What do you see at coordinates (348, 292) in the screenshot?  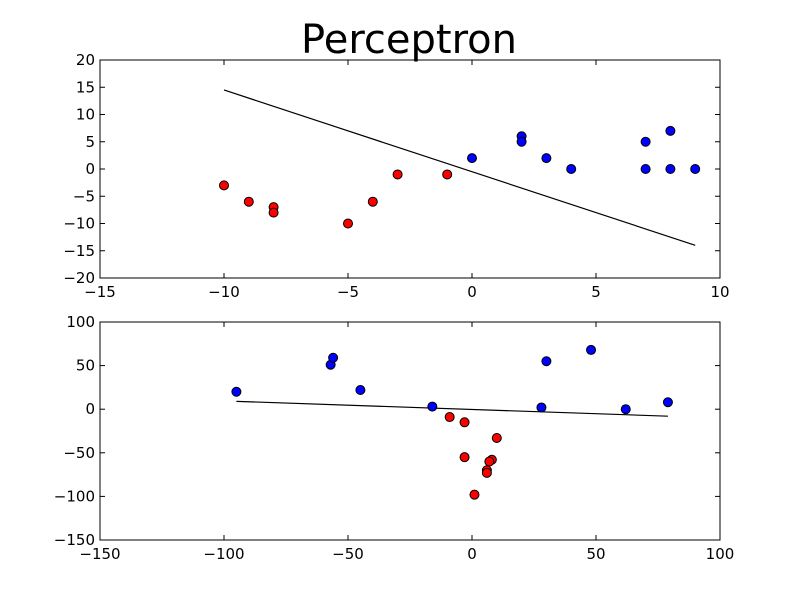 I see `top-x-tick-label: −5` at bounding box center [348, 292].